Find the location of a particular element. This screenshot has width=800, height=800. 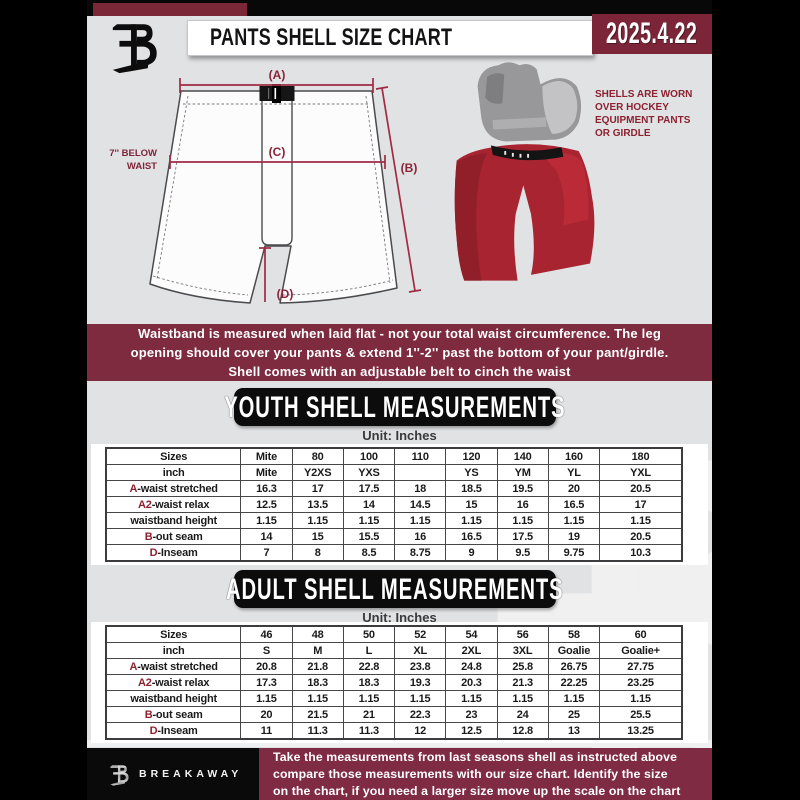

cell-value: 20.3 is located at coordinates (471, 682).